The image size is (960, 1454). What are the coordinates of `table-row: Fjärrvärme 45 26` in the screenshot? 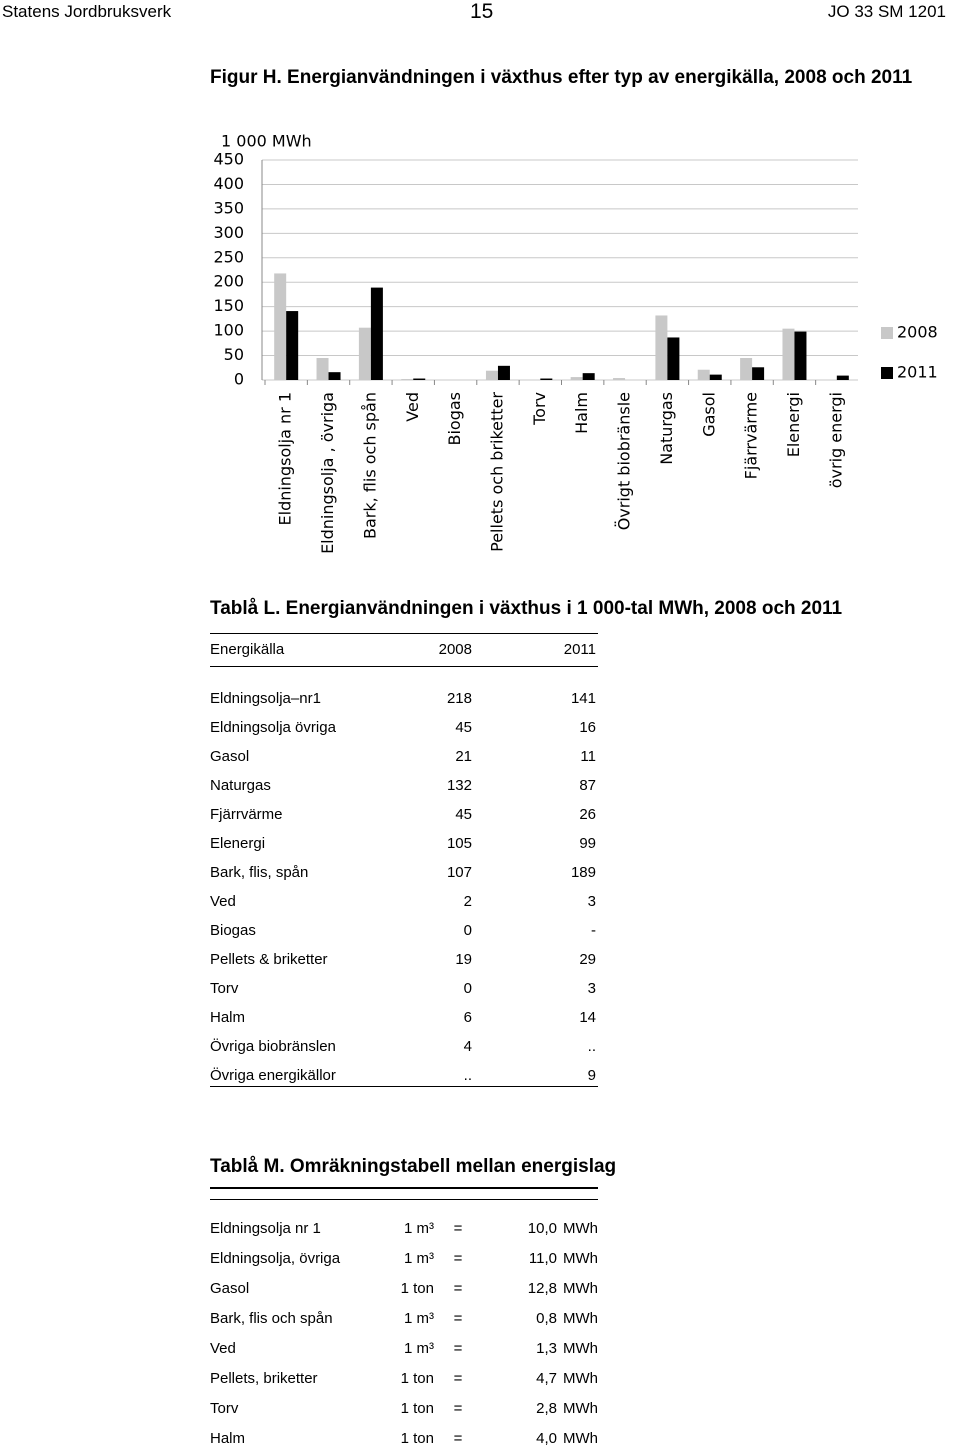 It's located at (404, 810).